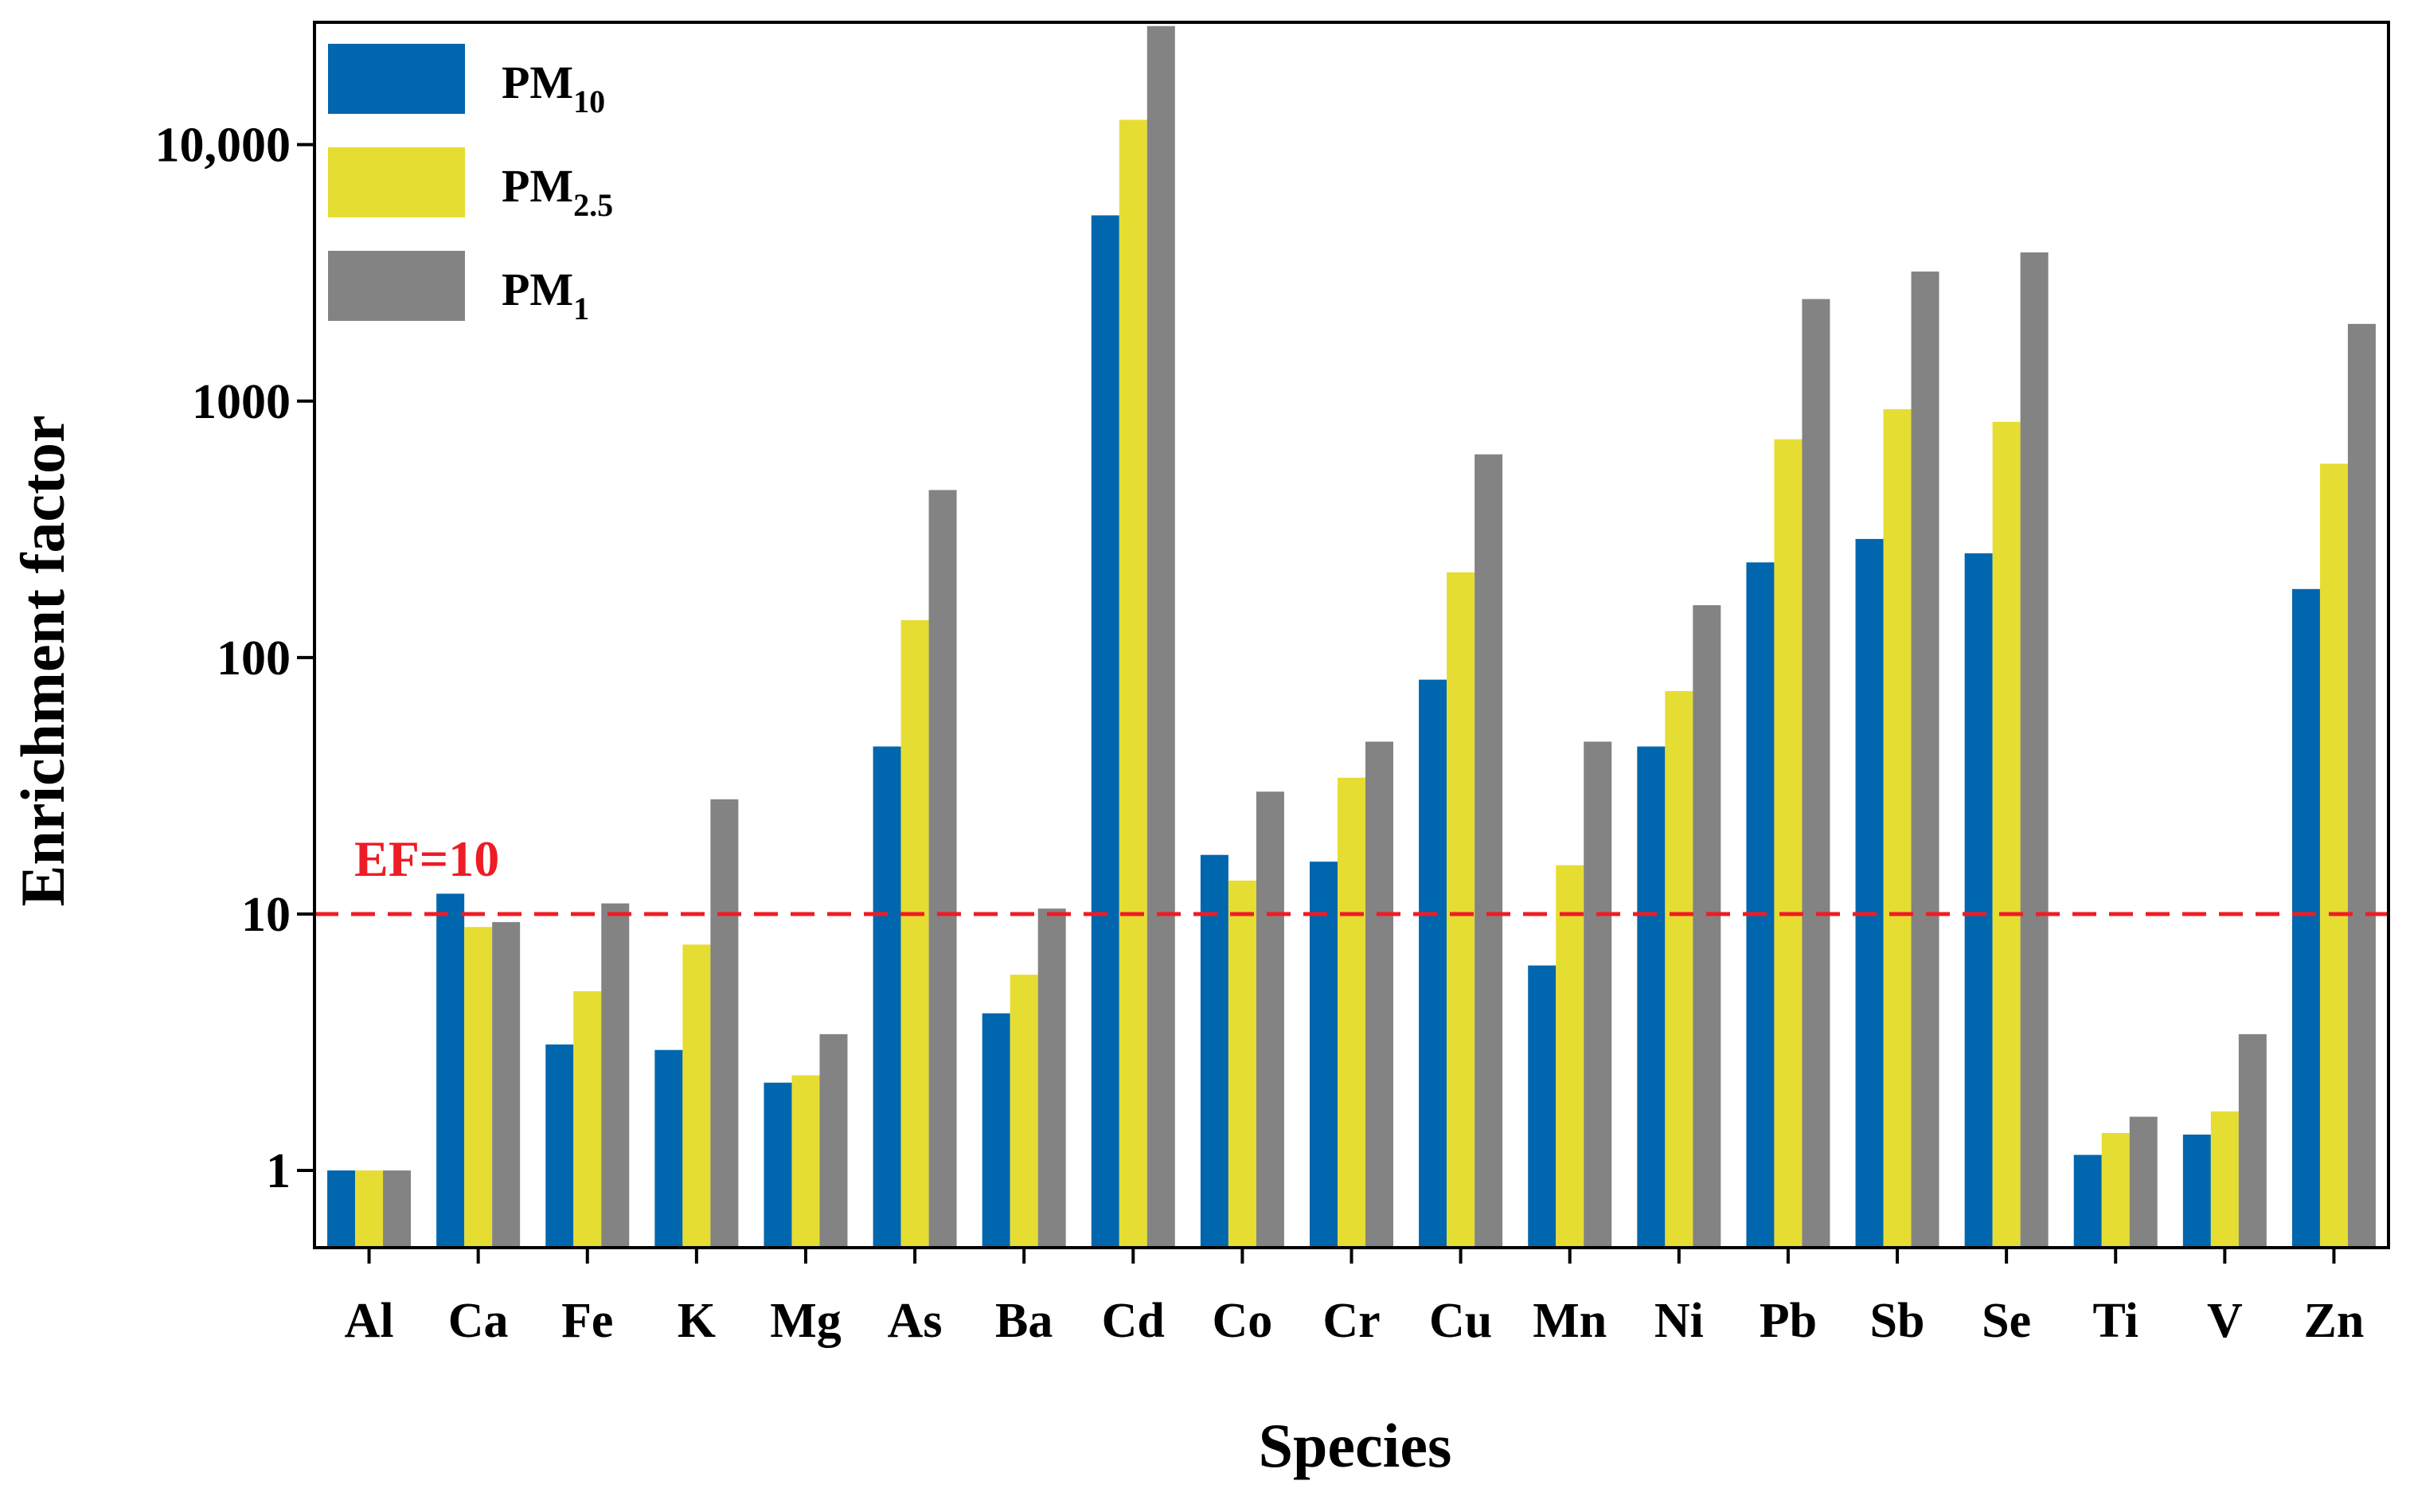 This screenshot has height=1512, width=2410. Describe the element at coordinates (42, 660) in the screenshot. I see `y-axis-title: Enrichment factor` at that location.